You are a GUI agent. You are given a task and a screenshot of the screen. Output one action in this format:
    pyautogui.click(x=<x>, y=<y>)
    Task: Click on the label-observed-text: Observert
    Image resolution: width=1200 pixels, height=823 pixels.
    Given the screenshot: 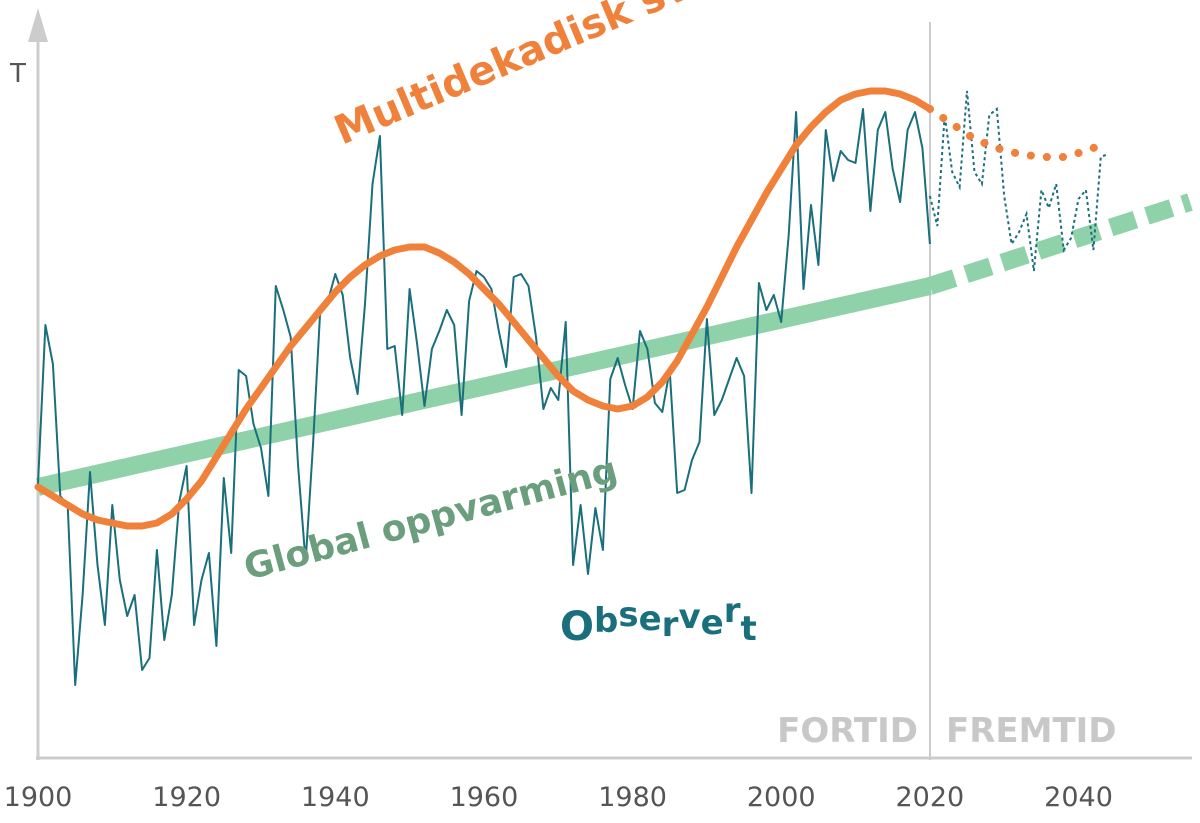 What is the action you would take?
    pyautogui.click(x=658, y=620)
    